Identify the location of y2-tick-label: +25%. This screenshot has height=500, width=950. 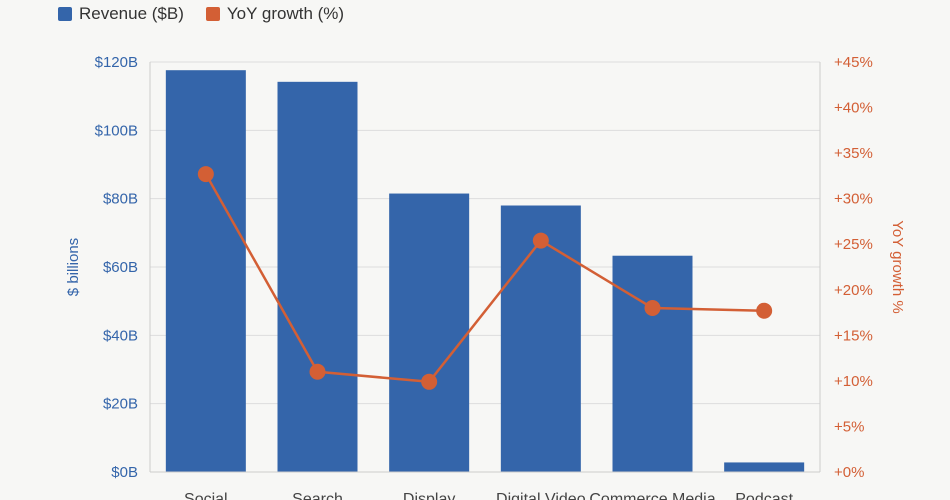
(853, 244).